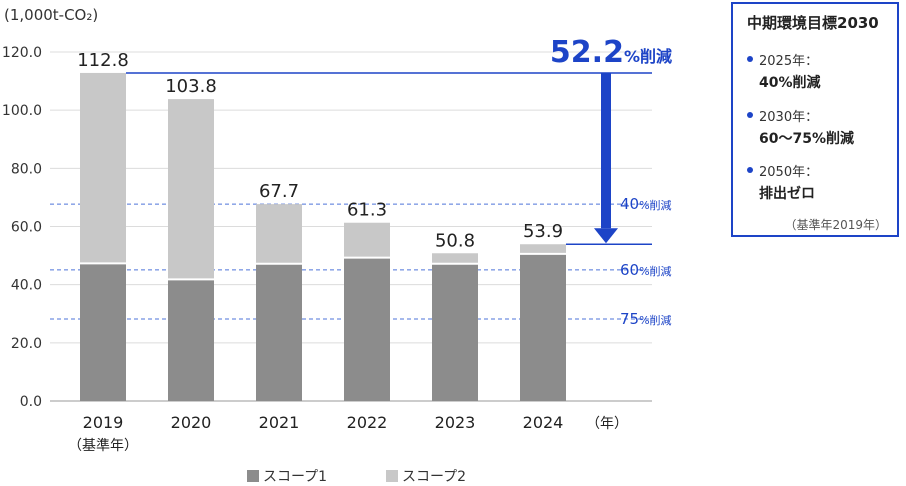 Image resolution: width=906 pixels, height=486 pixels. Describe the element at coordinates (103, 60) in the screenshot. I see `bar-total-label: 112.8` at that location.